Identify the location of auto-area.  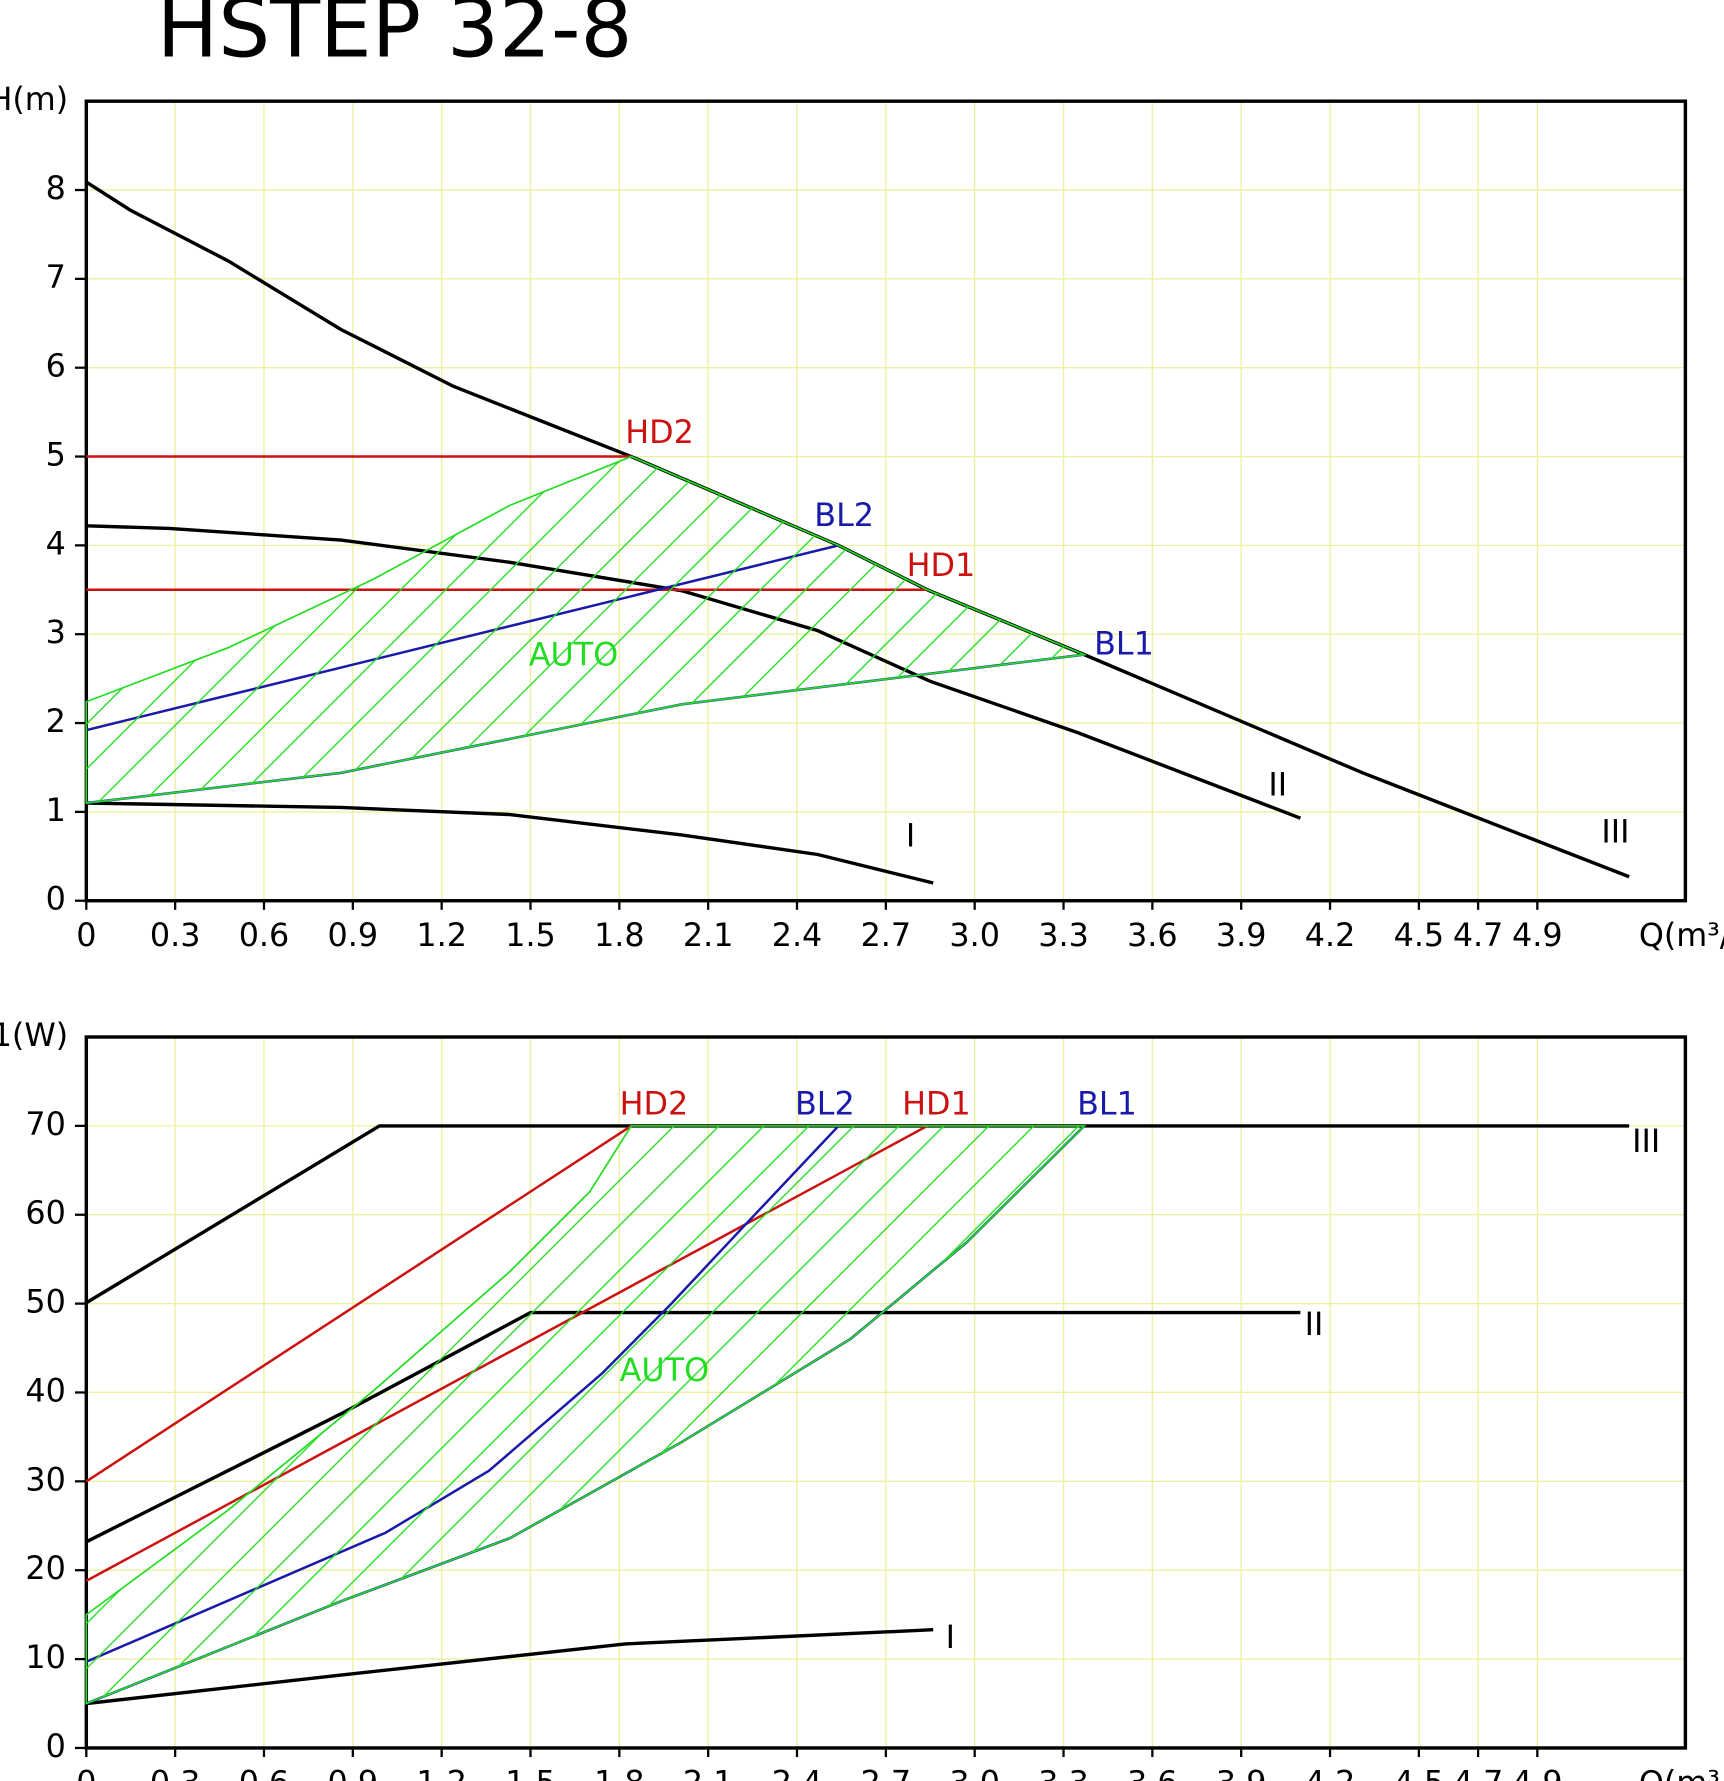
(586, 630).